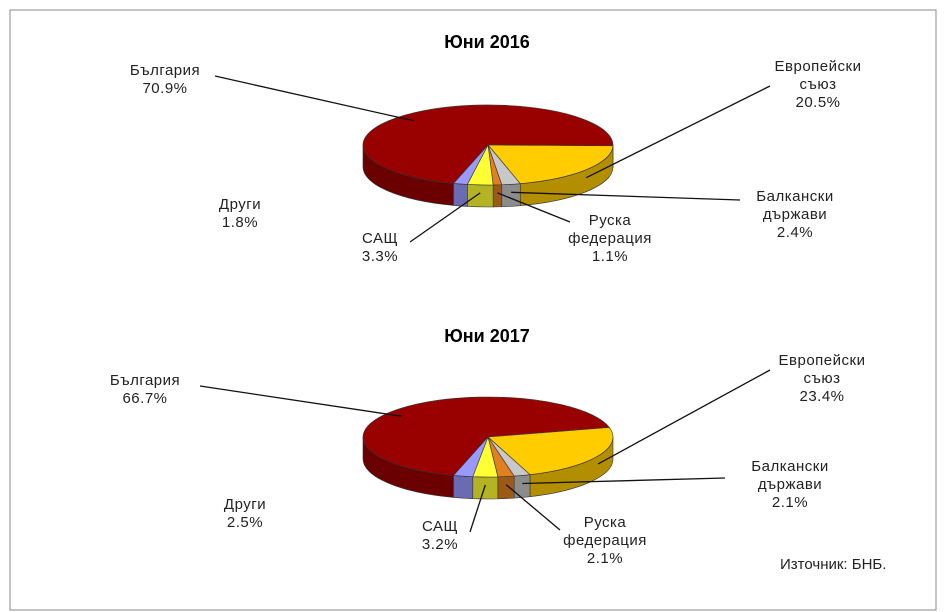 The height and width of the screenshot is (612, 948). I want to click on data-label: Други 2.5%, so click(245, 514).